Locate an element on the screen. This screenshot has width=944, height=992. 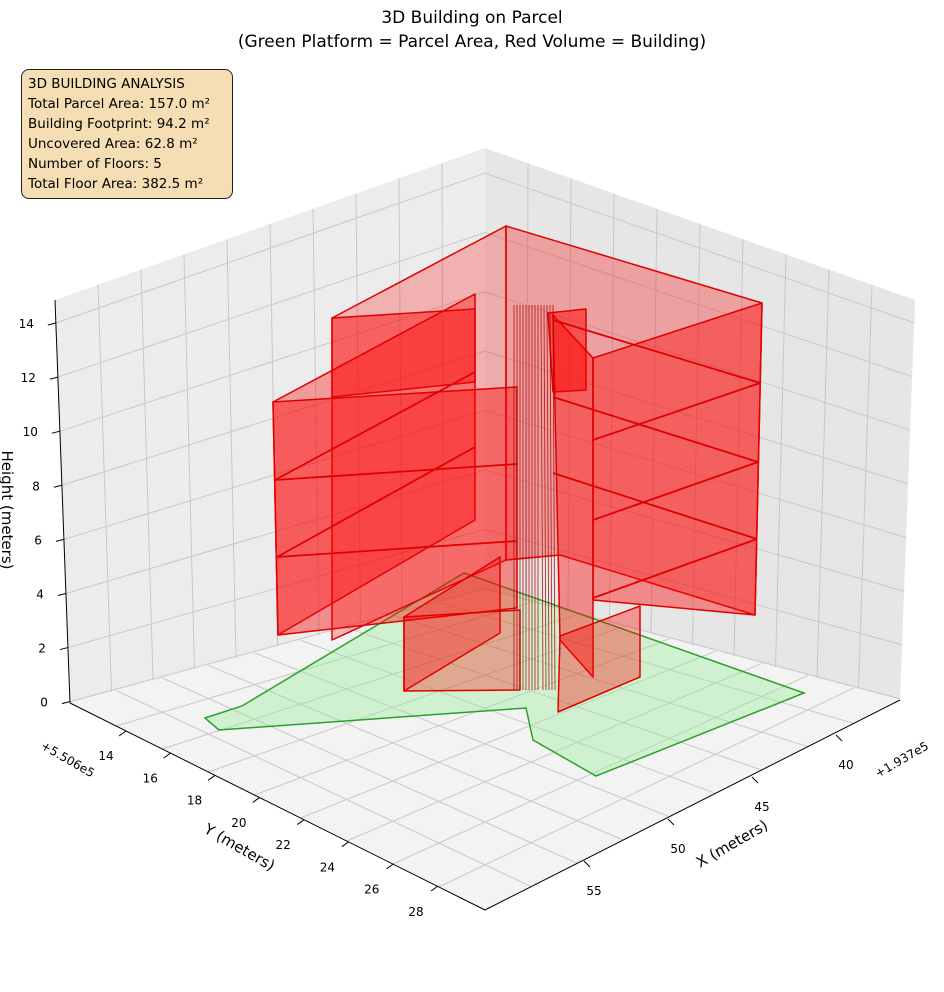
building-face-lower-right is located at coordinates (599, 659).